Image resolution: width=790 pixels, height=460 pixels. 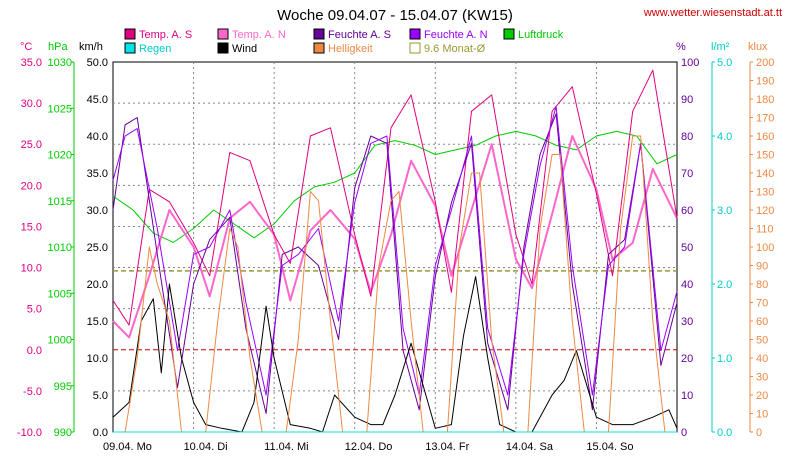 I want to click on wind-tick-label: 0.0, so click(x=100, y=433).